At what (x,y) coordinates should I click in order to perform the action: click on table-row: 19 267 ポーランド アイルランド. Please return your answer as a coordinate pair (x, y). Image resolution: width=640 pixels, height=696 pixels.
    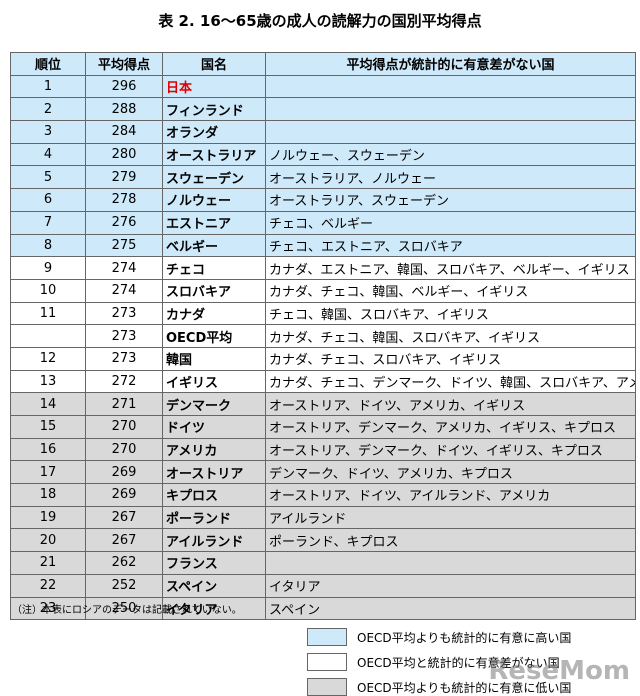
    Looking at the image, I should click on (323, 517).